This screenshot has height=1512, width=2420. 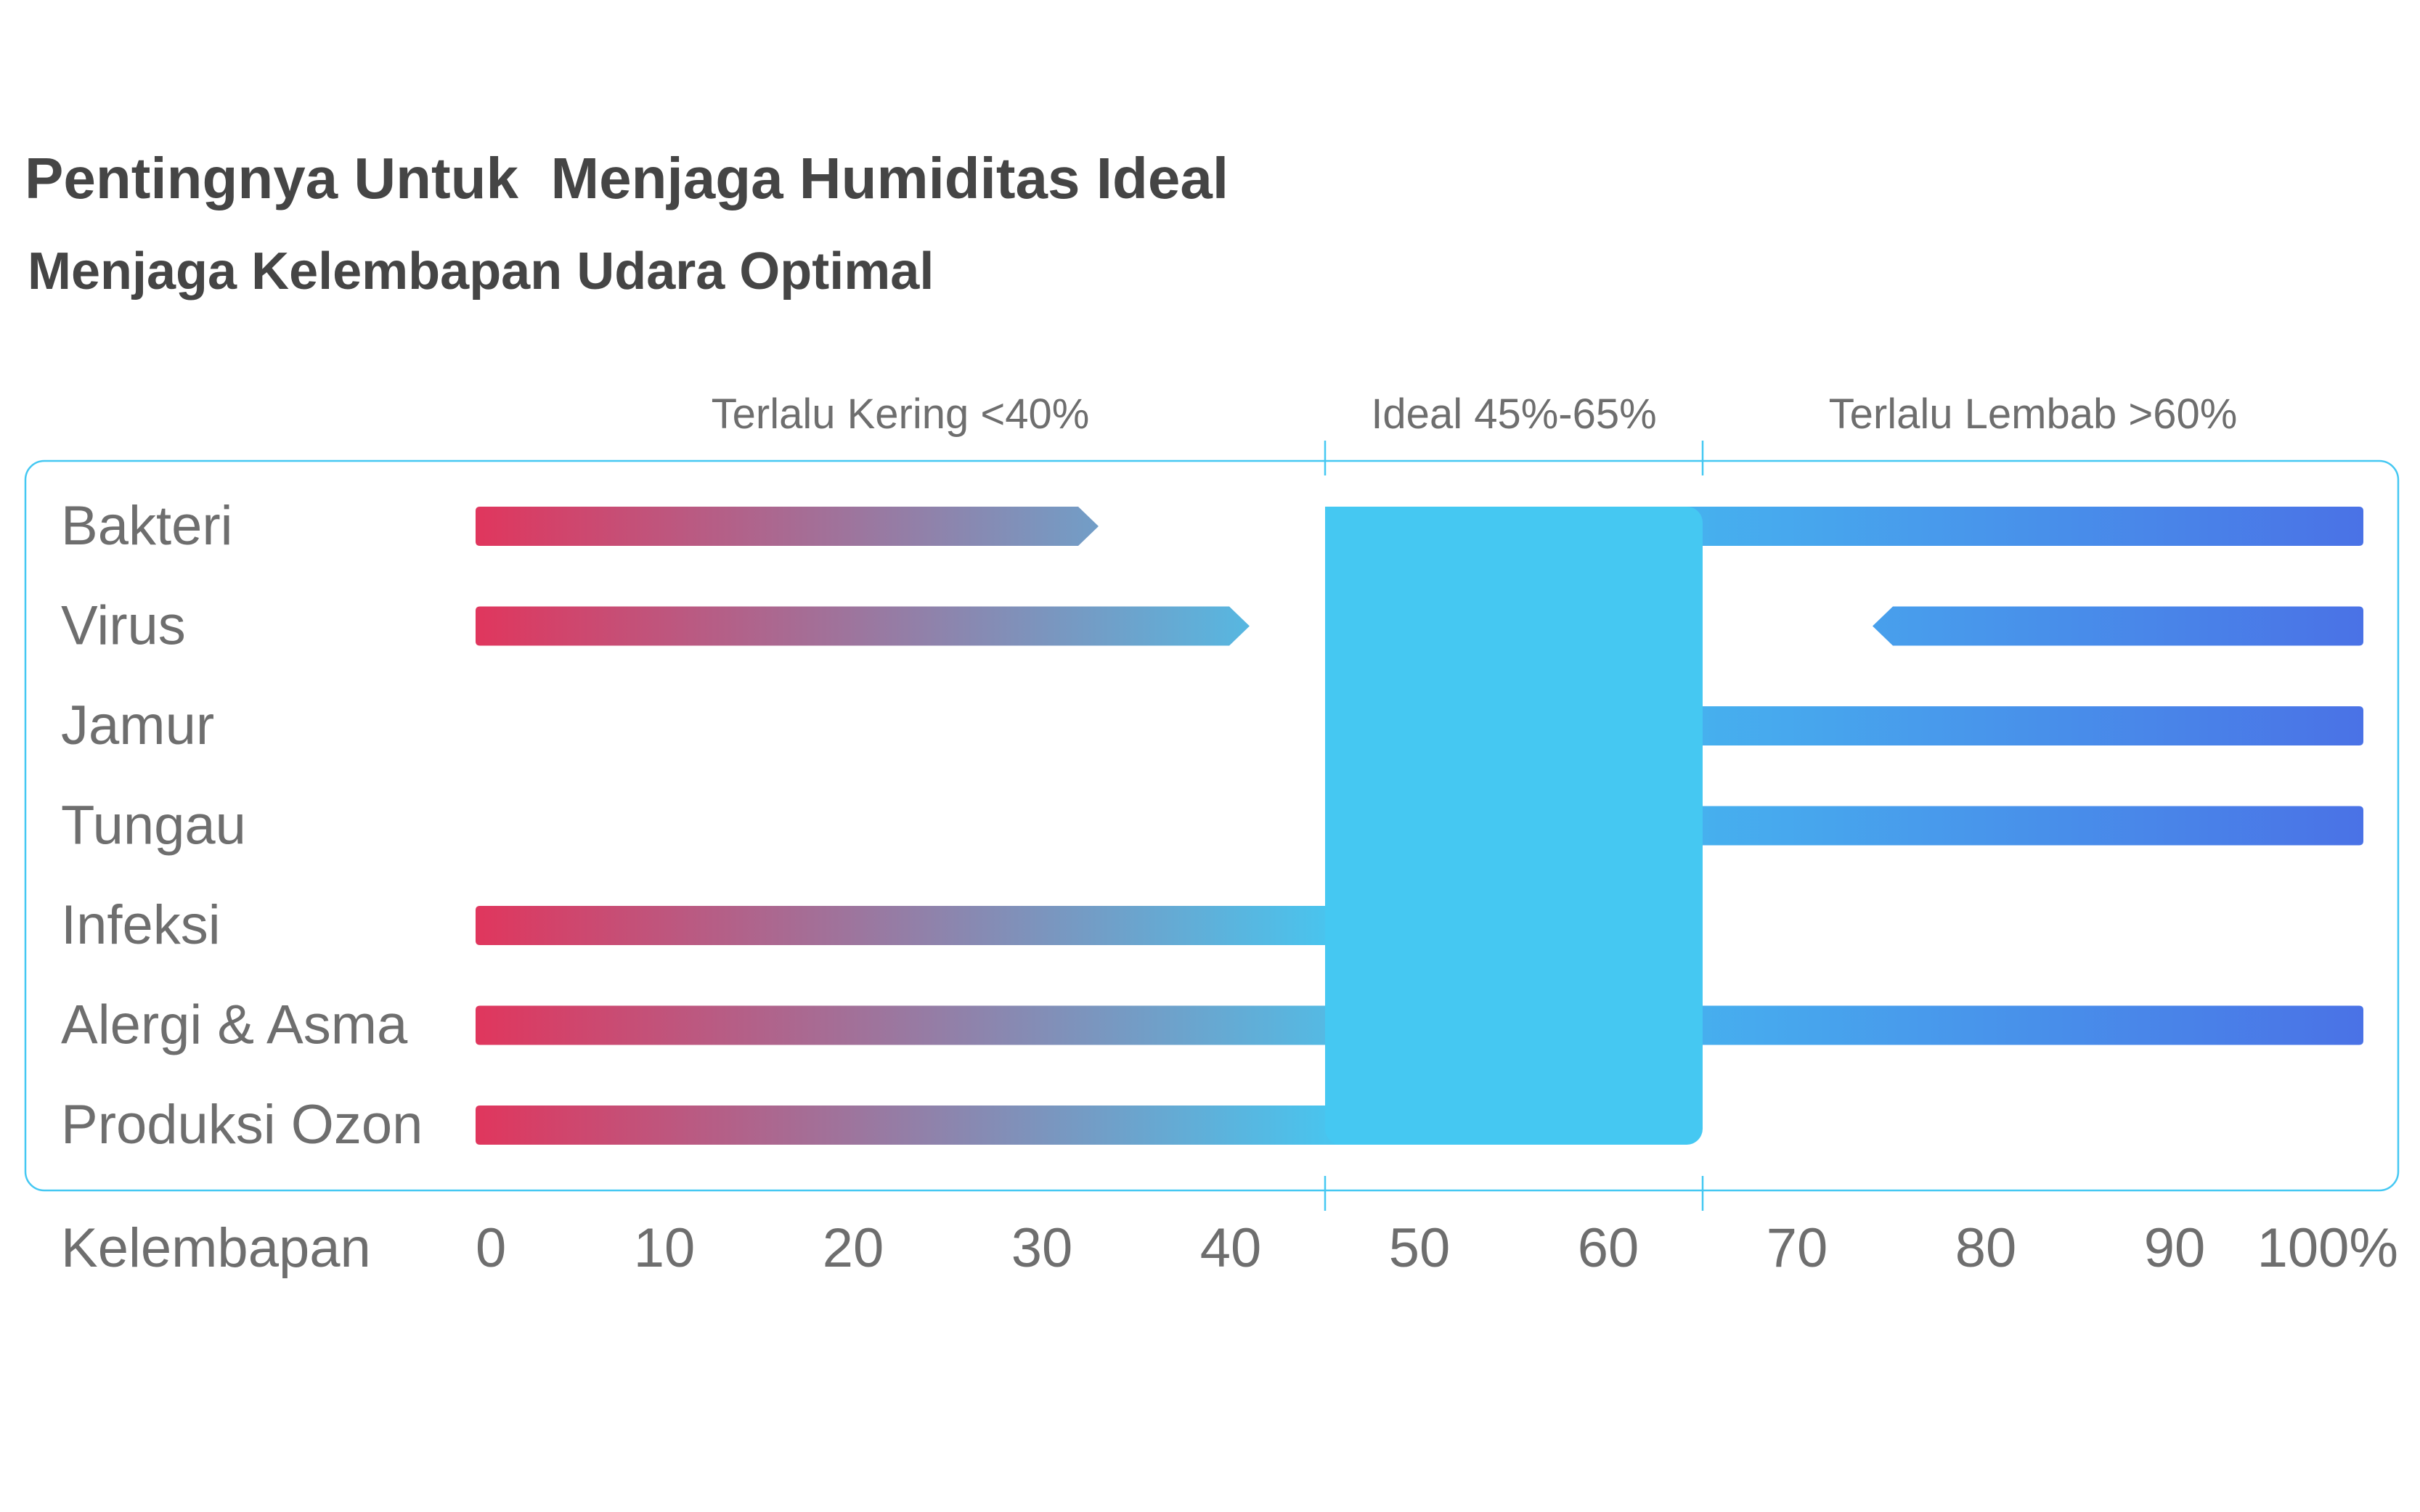 What do you see at coordinates (1608, 1248) in the screenshot?
I see `x-tick-label: 60` at bounding box center [1608, 1248].